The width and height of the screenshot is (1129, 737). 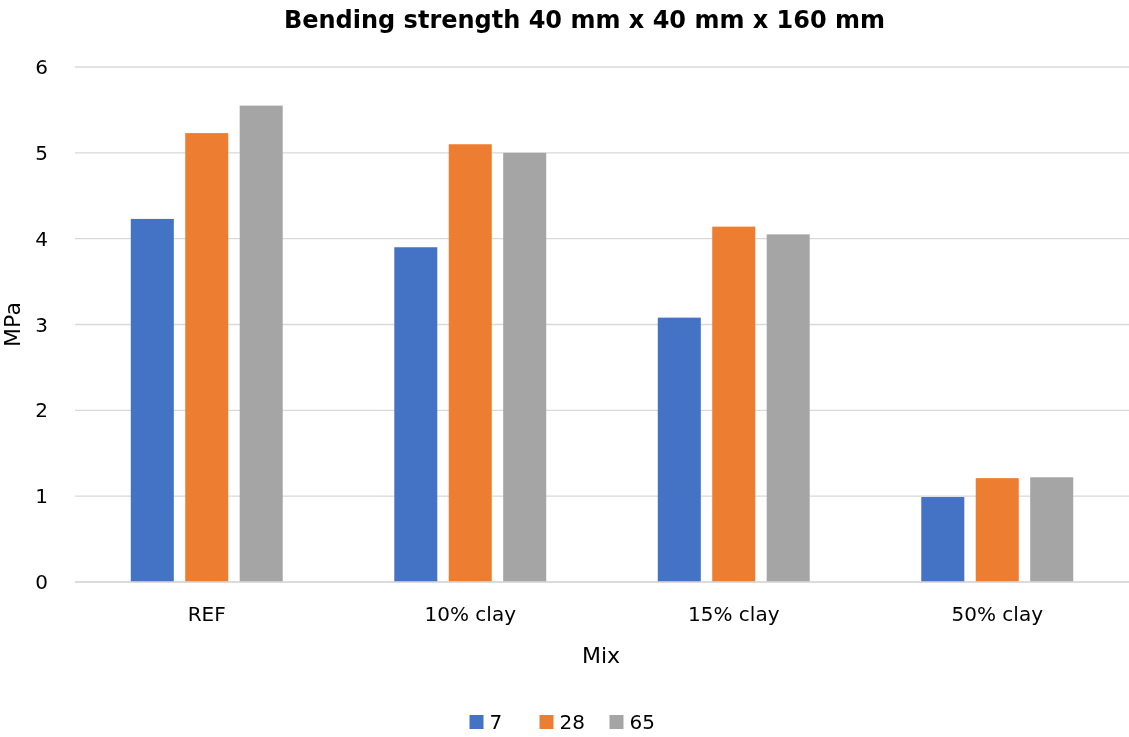 What do you see at coordinates (601, 655) in the screenshot?
I see `x-axis-title: Mix` at bounding box center [601, 655].